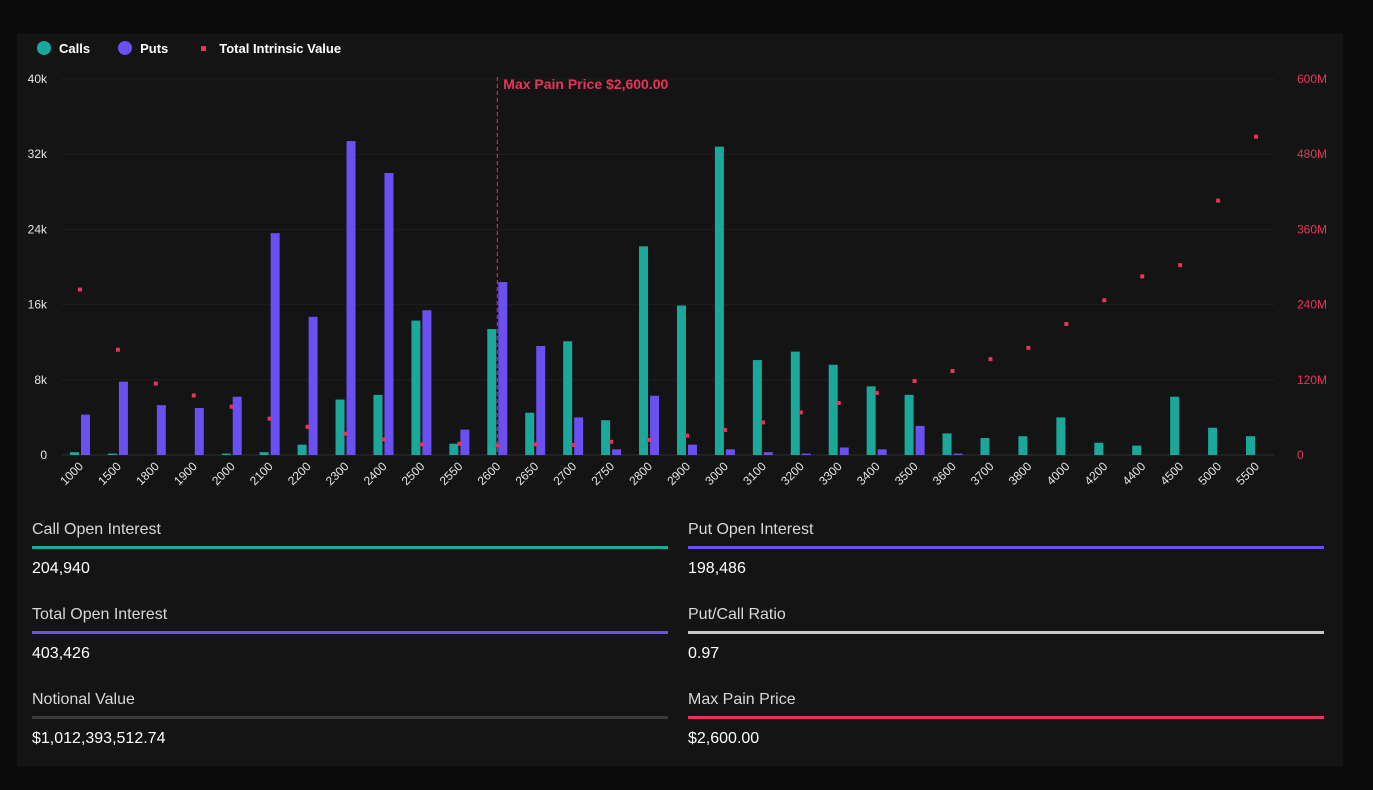 The width and height of the screenshot is (1373, 790). I want to click on x-tick-label: 2700, so click(564, 473).